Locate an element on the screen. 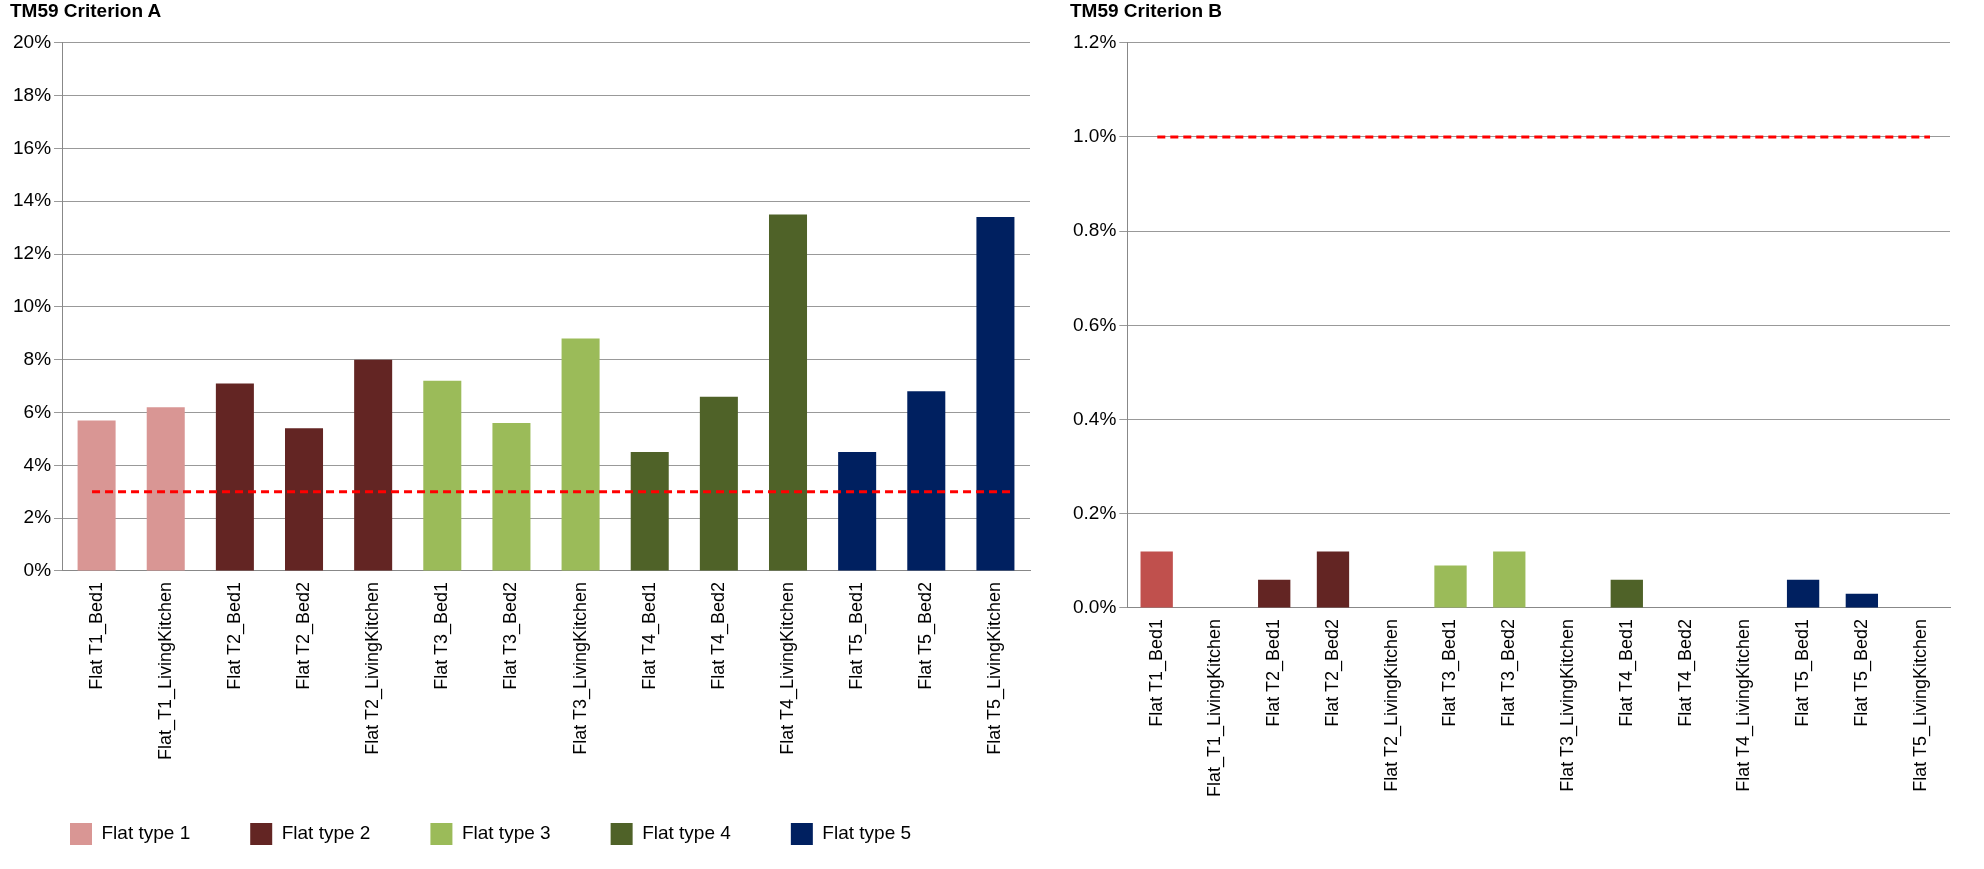  y-tick-label: 2% is located at coordinates (37, 517).